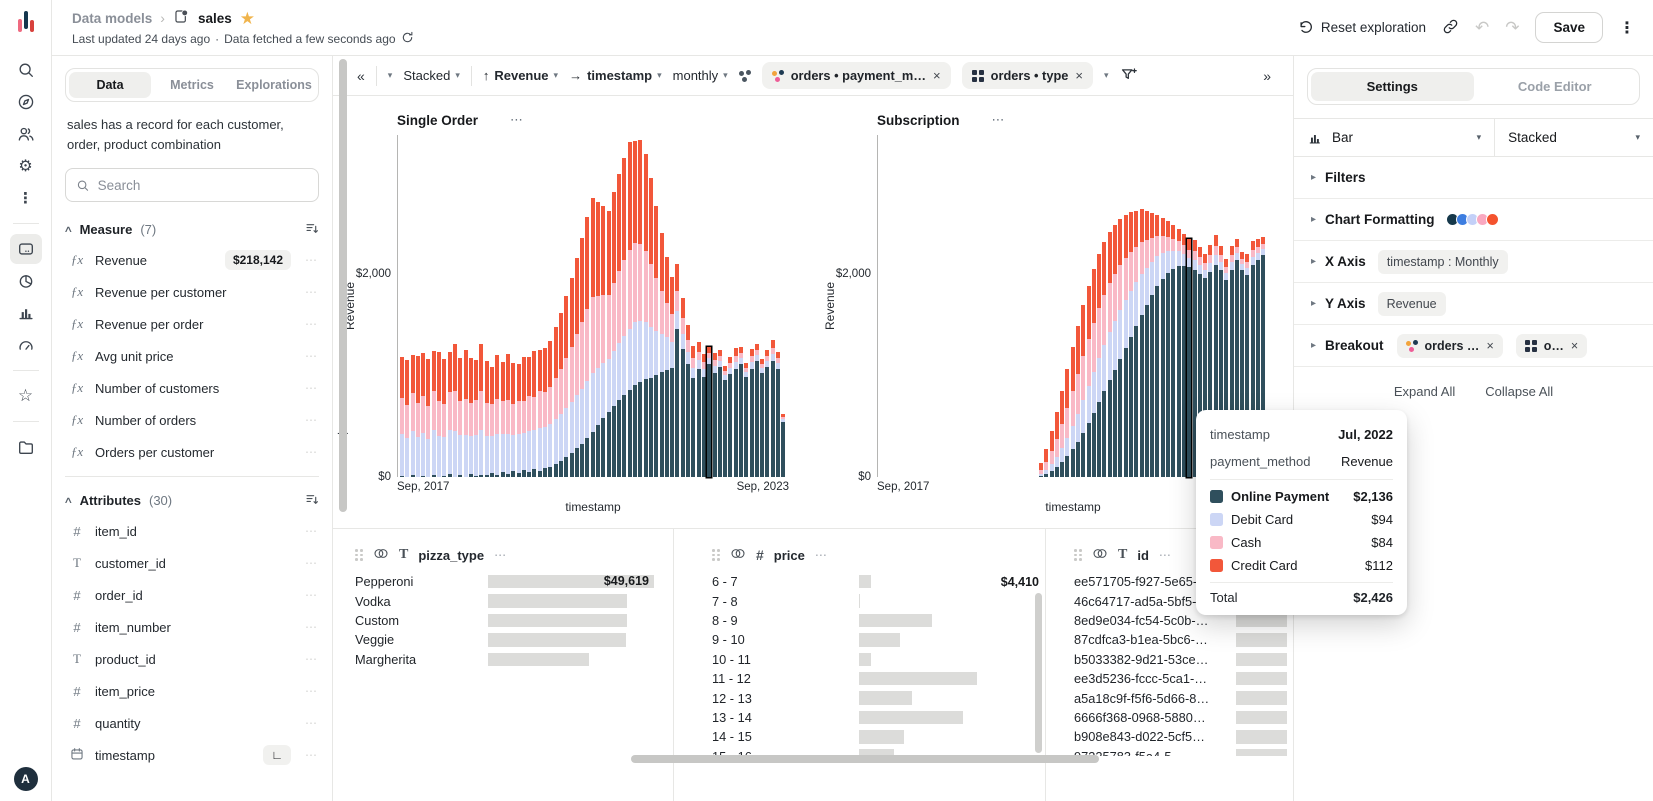 This screenshot has height=801, width=1653. What do you see at coordinates (192, 388) in the screenshot?
I see `measure-item: ƒx Number of customers ⋯` at bounding box center [192, 388].